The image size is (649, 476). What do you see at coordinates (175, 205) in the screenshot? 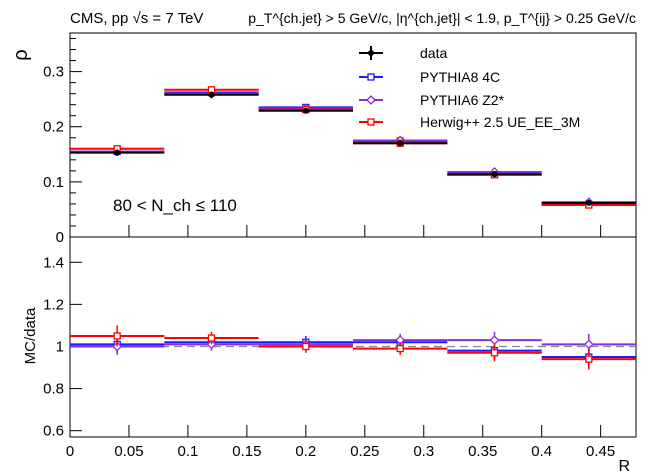
I see `panel-annotation: 80 < N_ch ≤ 110` at bounding box center [175, 205].